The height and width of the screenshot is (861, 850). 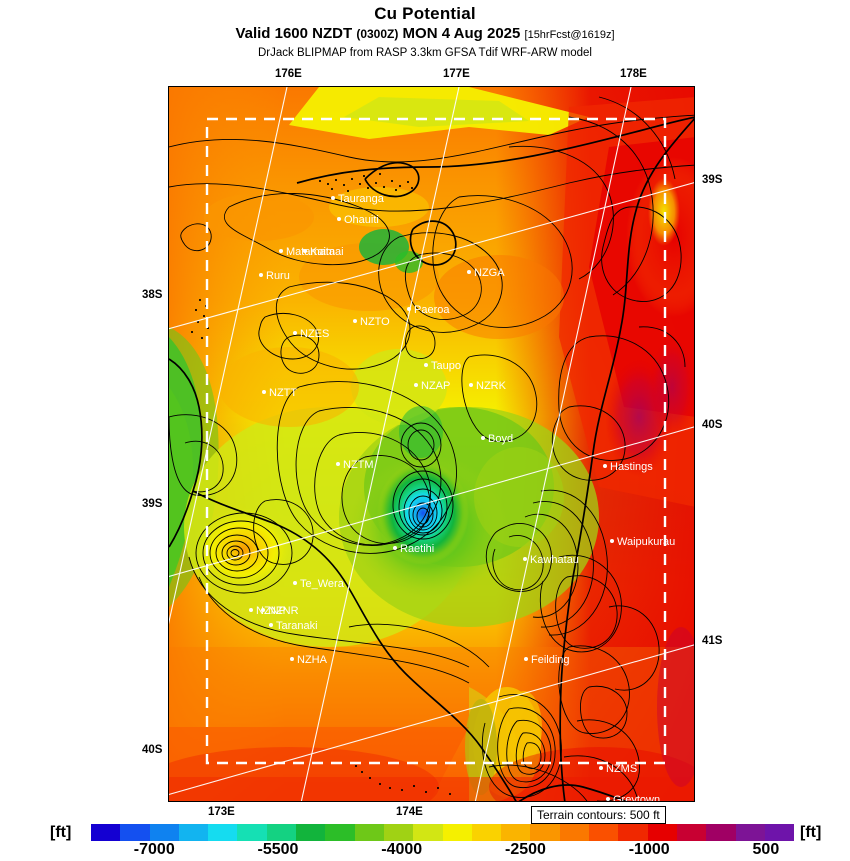 What do you see at coordinates (461, 33) in the screenshot?
I see `valid-time-date: MON 4 Aug 2025` at bounding box center [461, 33].